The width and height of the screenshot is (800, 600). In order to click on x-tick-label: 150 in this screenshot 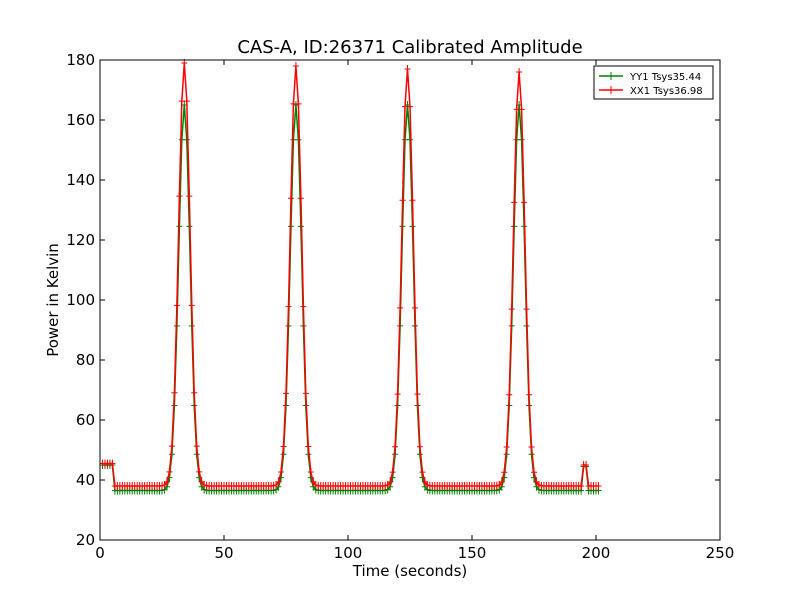, I will do `click(472, 553)`.